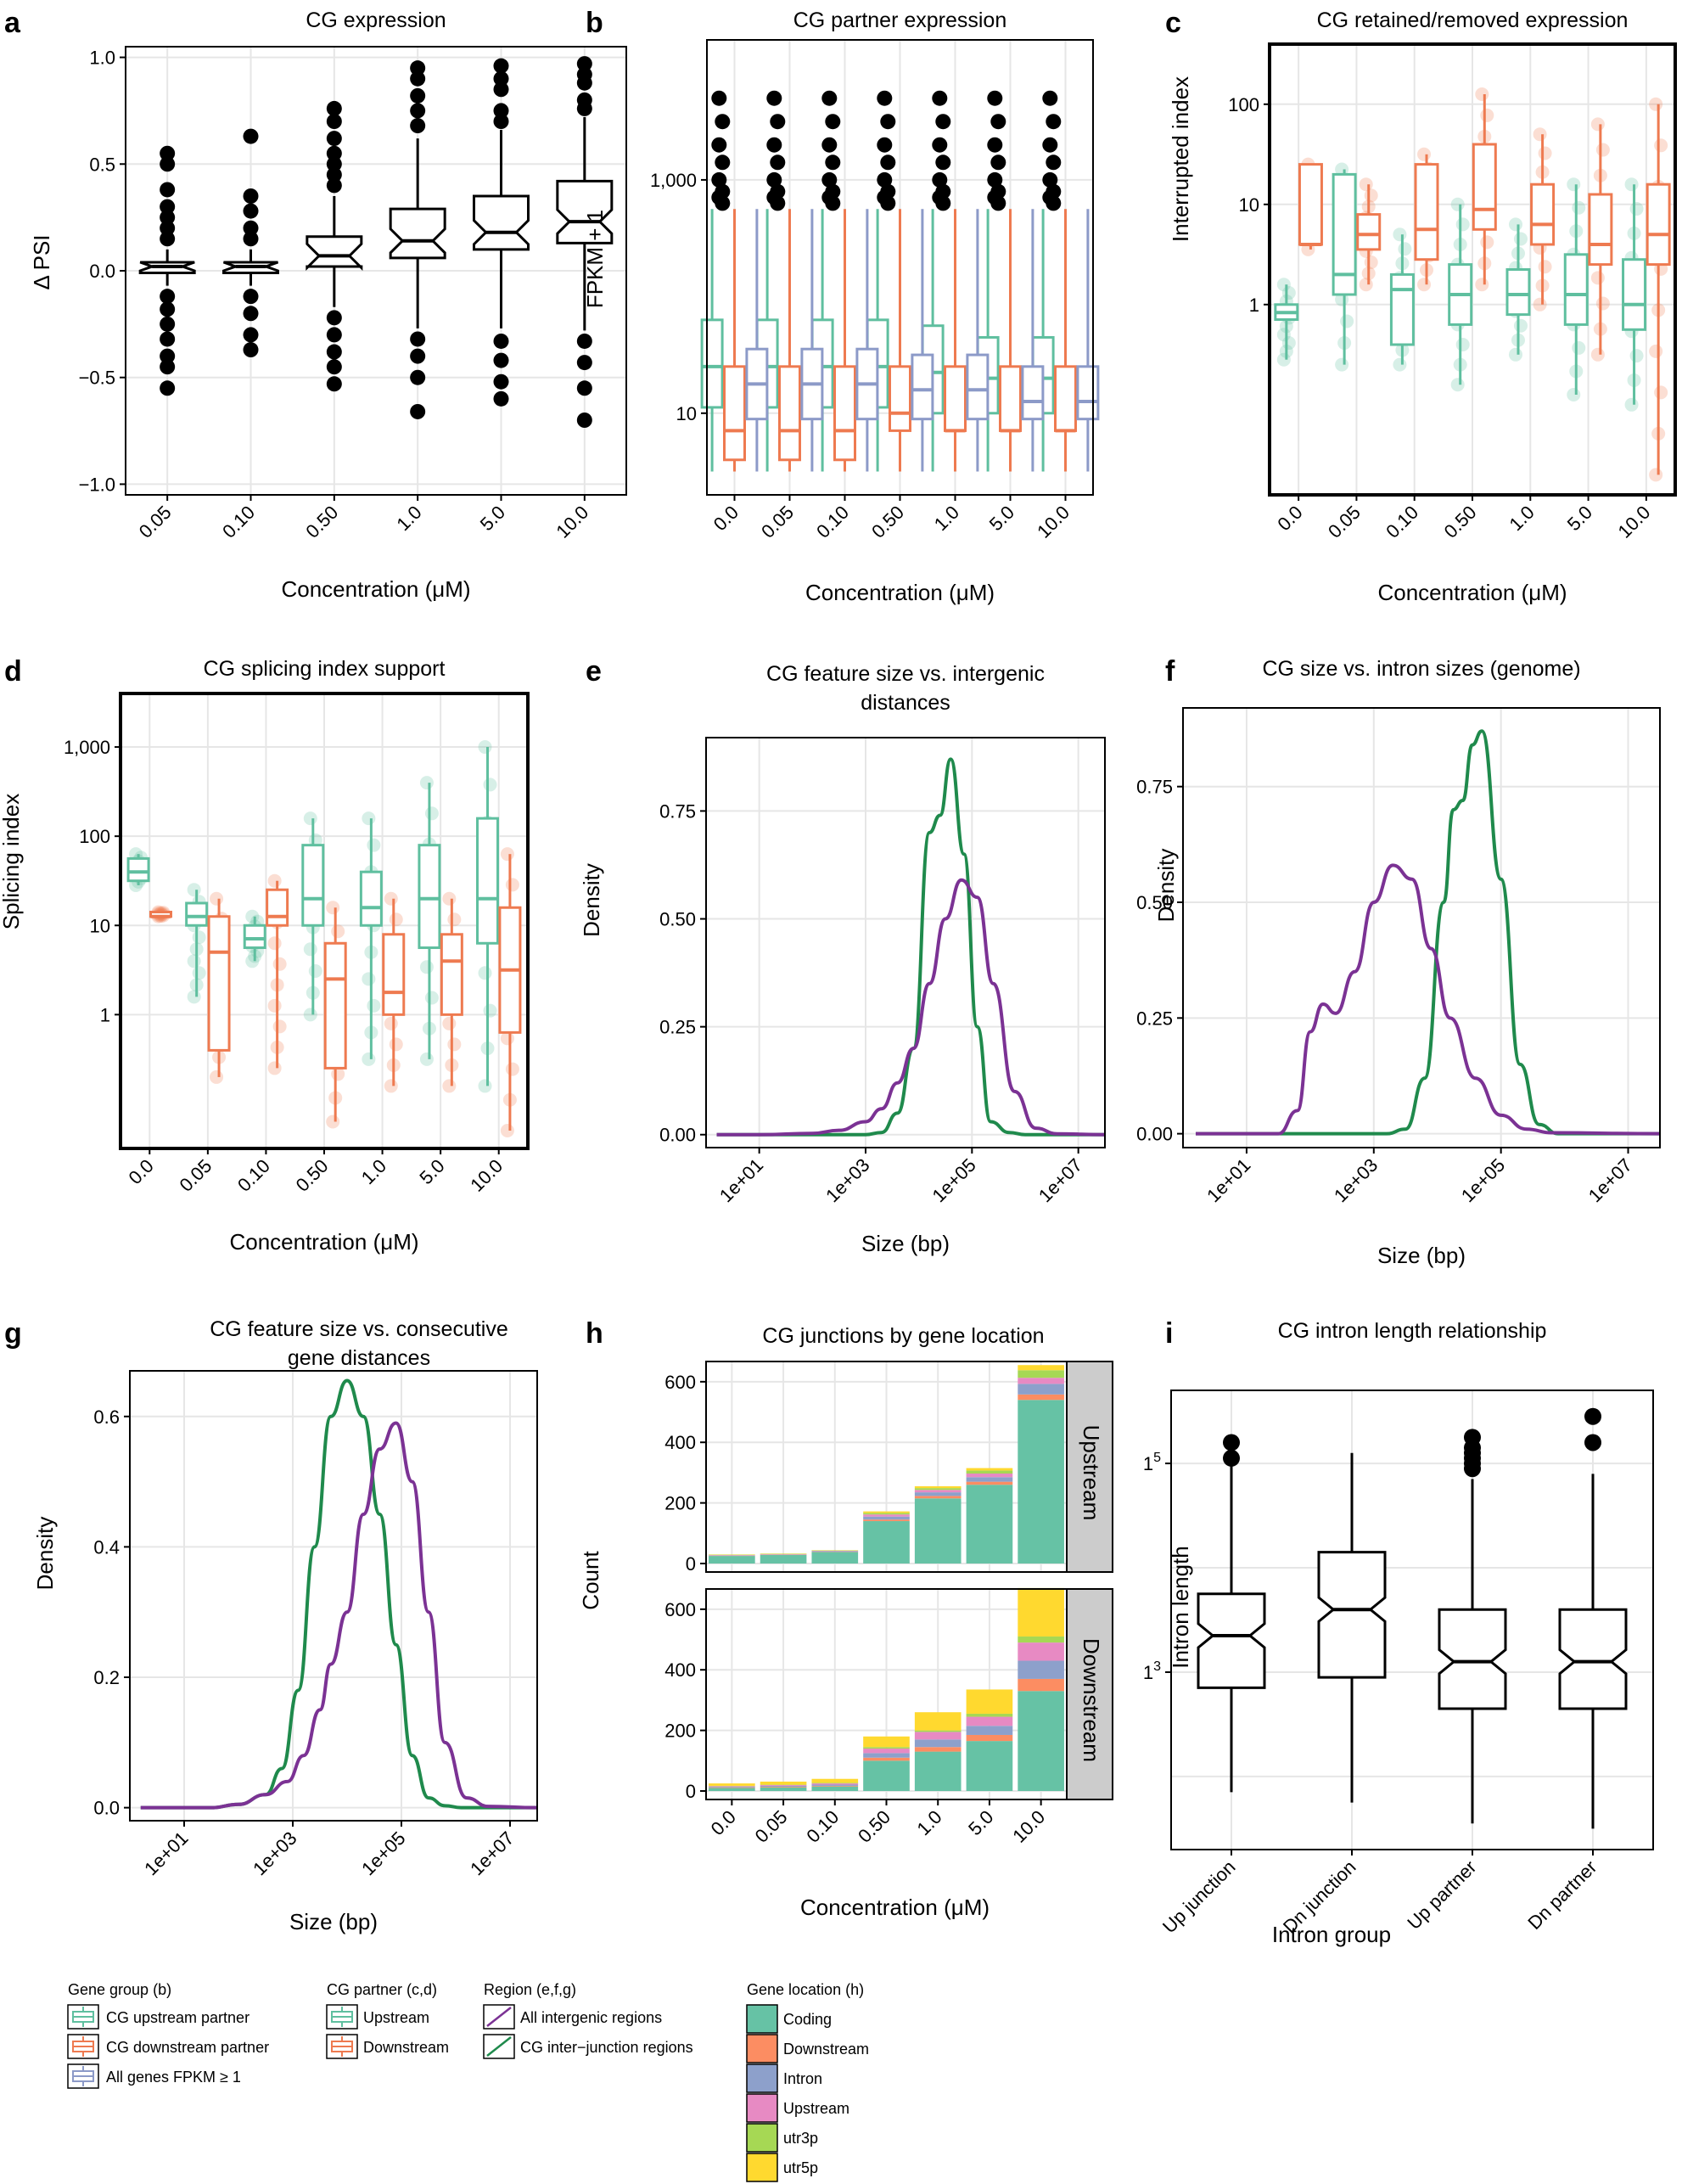 The width and height of the screenshot is (1682, 2184). What do you see at coordinates (1634, 522) in the screenshot?
I see `c-xtick-label: 10.0` at bounding box center [1634, 522].